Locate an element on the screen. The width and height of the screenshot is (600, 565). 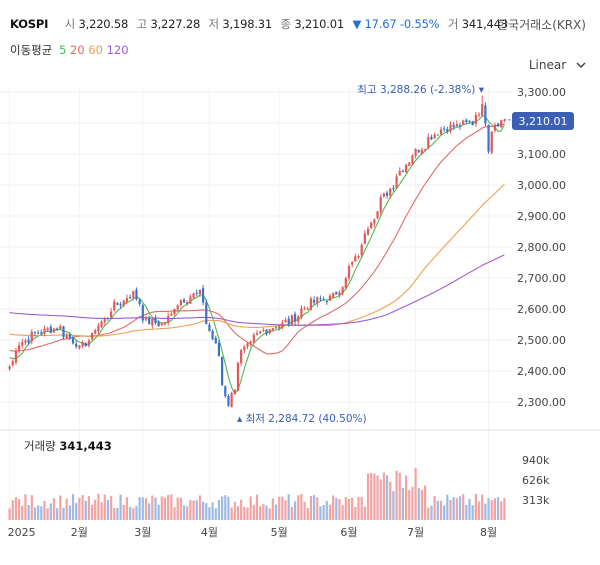
time-tick-label: 6월 is located at coordinates (348, 532).